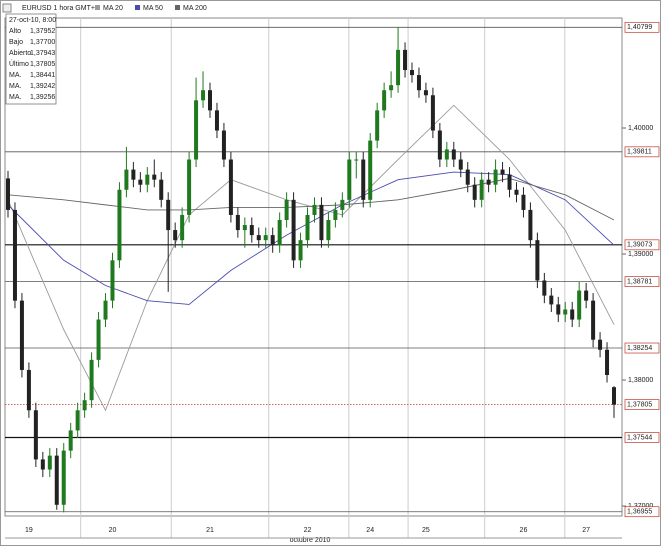  Describe the element at coordinates (42, 31) in the screenshot. I see `info-value: 1,37952` at that location.